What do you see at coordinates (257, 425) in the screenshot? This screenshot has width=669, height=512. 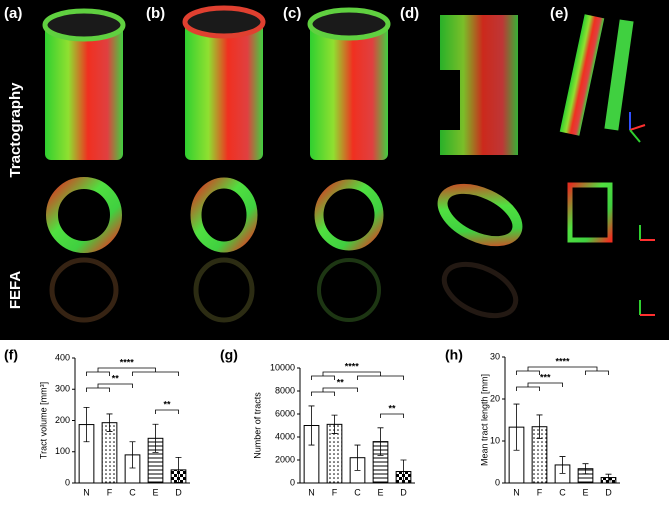 I see `y-axis-label: Number of tracts` at bounding box center [257, 425].